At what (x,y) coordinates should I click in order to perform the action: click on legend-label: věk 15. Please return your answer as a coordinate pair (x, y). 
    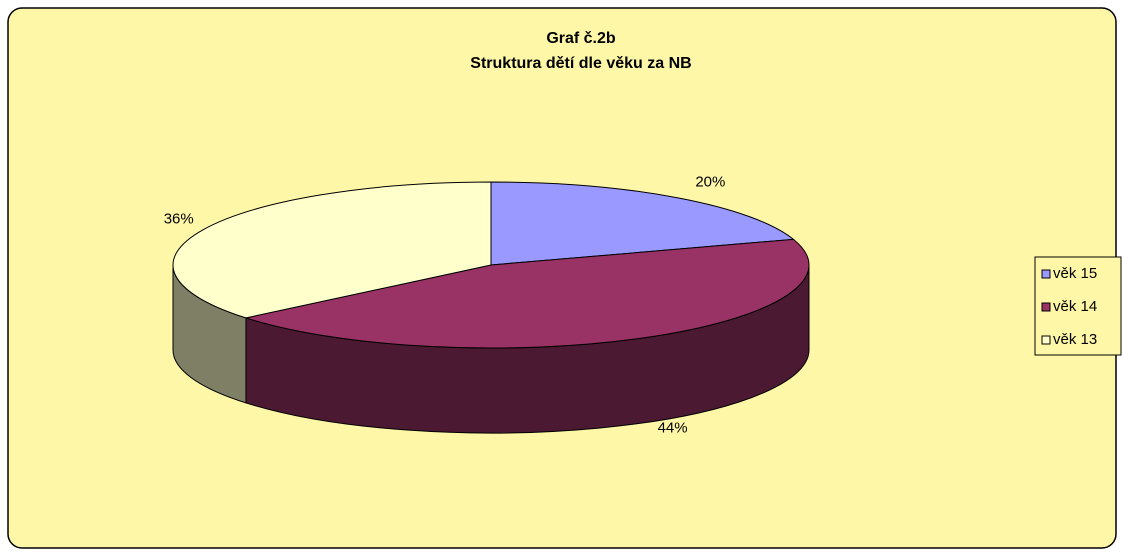
    Looking at the image, I should click on (1075, 273).